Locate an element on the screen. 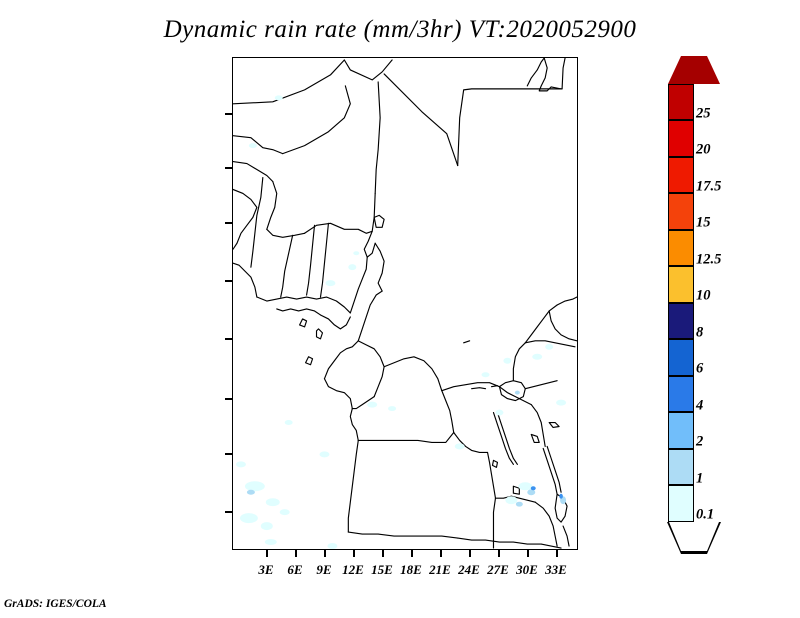 The height and width of the screenshot is (618, 800). x-tick-label-15E: 15E is located at coordinates (382, 569).